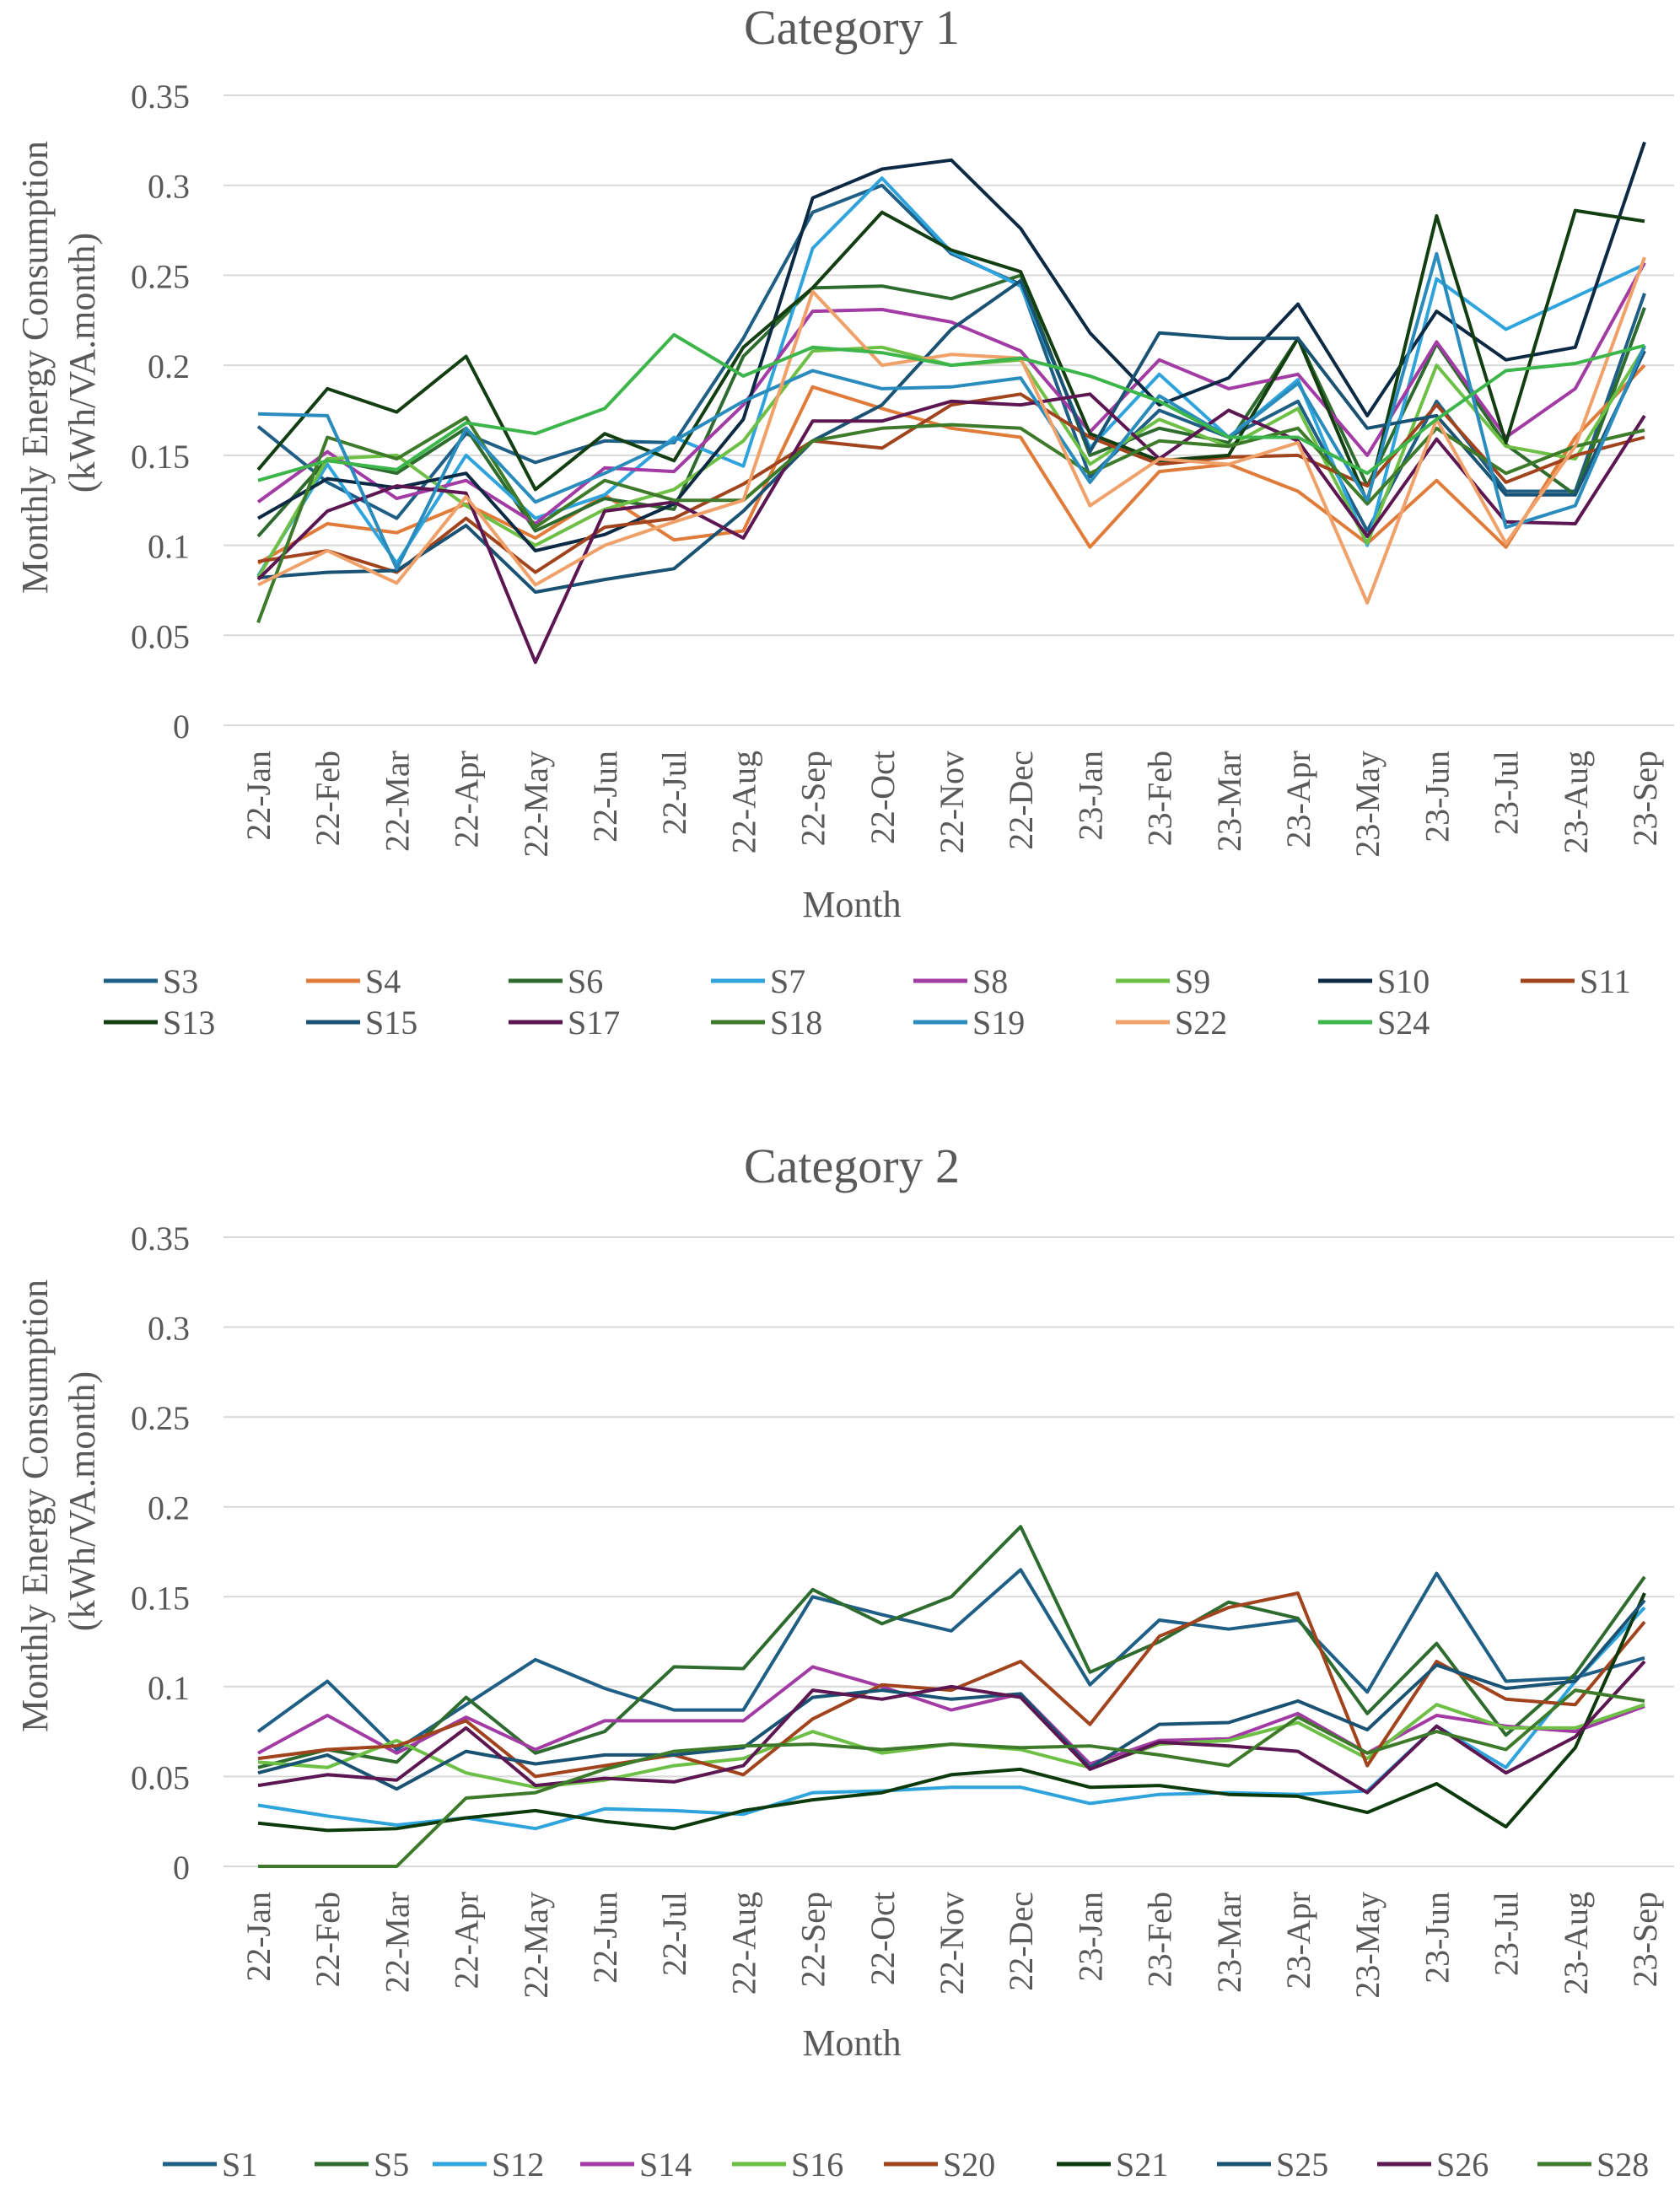  I want to click on legend-label: S24, so click(1404, 1023).